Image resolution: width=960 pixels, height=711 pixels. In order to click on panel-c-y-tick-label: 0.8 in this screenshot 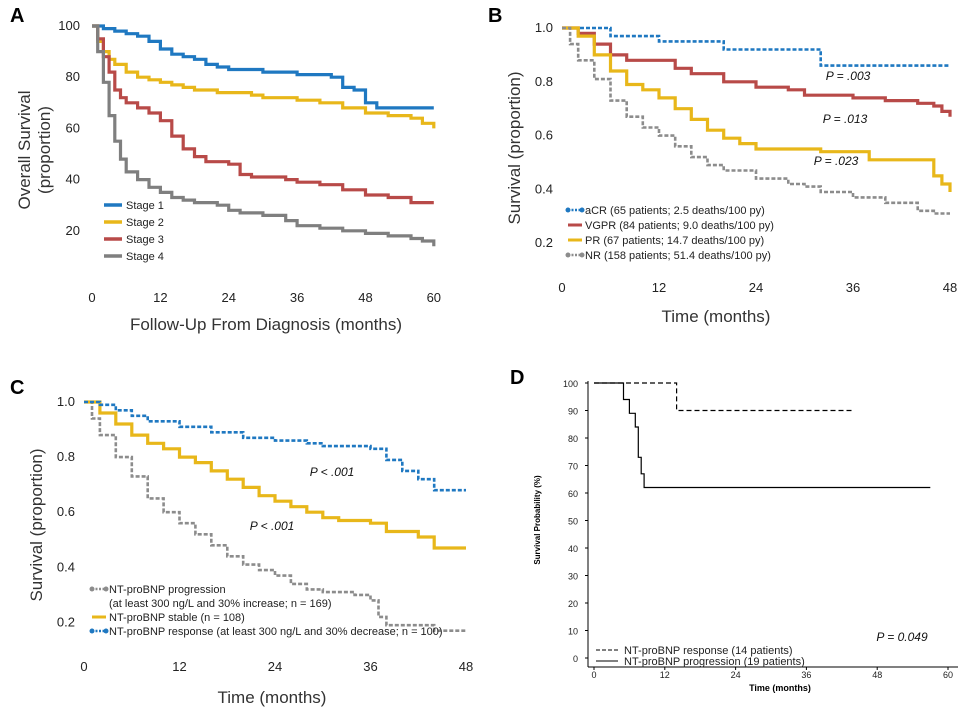, I will do `click(66, 456)`.